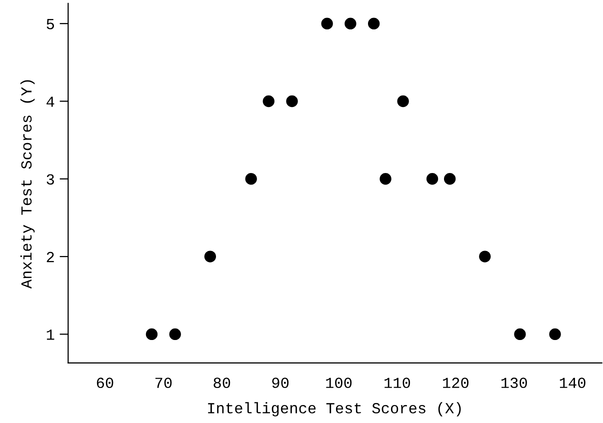 This screenshot has height=423, width=603. Describe the element at coordinates (280, 383) in the screenshot. I see `x-tick-label: 90` at that location.